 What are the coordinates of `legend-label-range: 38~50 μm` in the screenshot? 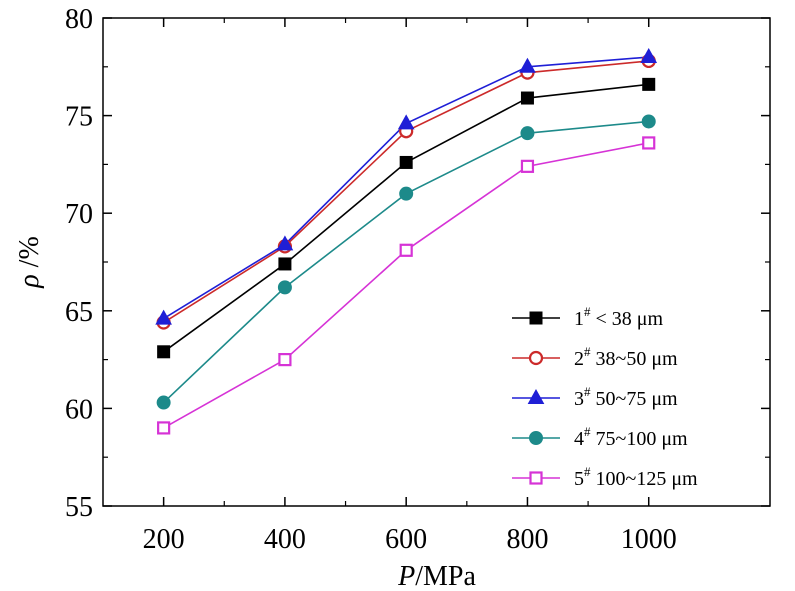 It's located at (635, 359).